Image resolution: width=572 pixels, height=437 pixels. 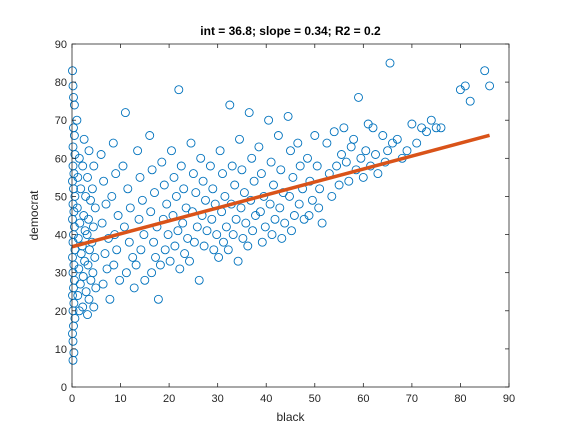 I want to click on y-axis-label: democrat, so click(x=34, y=215).